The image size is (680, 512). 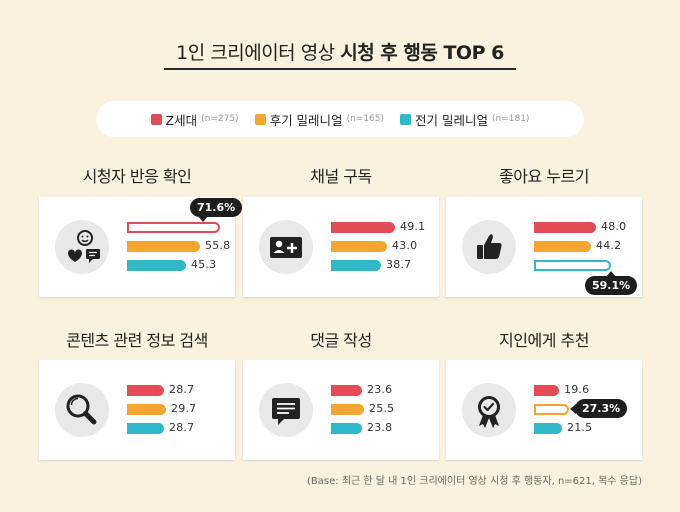 I want to click on category-card: 48.0 44.2 59.1%, so click(x=544, y=247).